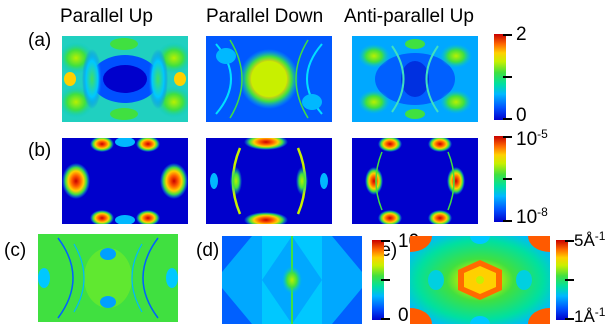 The height and width of the screenshot is (326, 613). What do you see at coordinates (500, 179) in the screenshot?
I see `colorbar-b` at bounding box center [500, 179].